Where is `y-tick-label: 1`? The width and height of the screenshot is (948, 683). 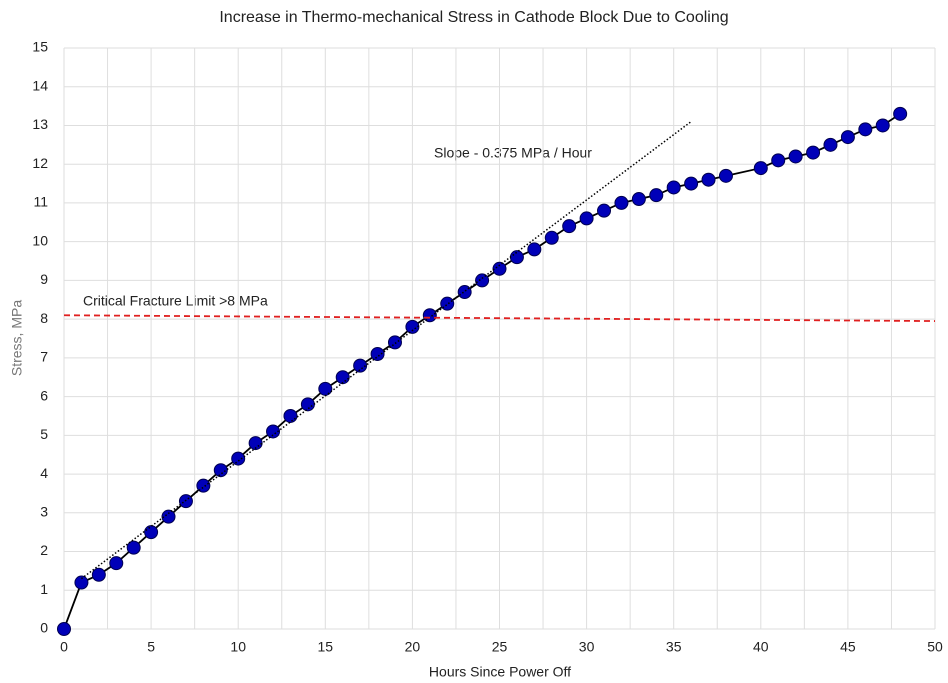
y-tick-label: 1 is located at coordinates (44, 589).